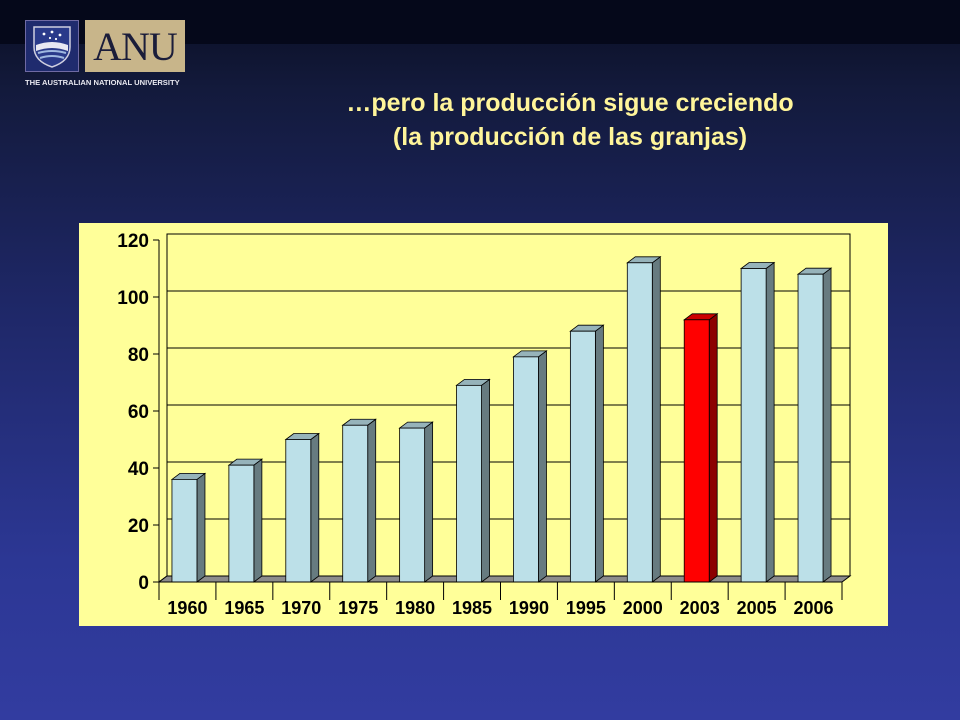 The image size is (960, 720). What do you see at coordinates (570, 103) in the screenshot?
I see `slide-title-line-1: …pero la producción sigue creciendo` at bounding box center [570, 103].